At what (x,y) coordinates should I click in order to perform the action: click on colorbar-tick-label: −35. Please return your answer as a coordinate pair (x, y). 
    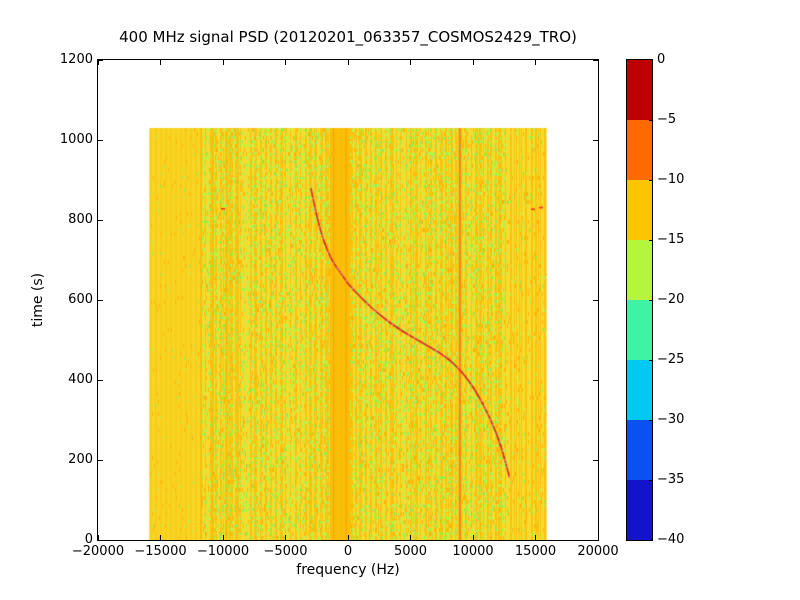
    Looking at the image, I should click on (671, 479).